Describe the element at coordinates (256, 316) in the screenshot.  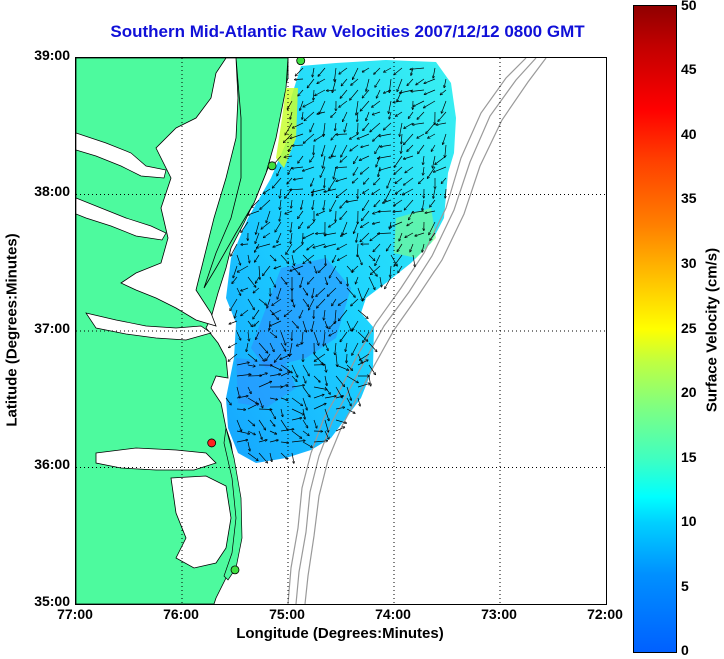
I see `hf-radar-stations` at that location.